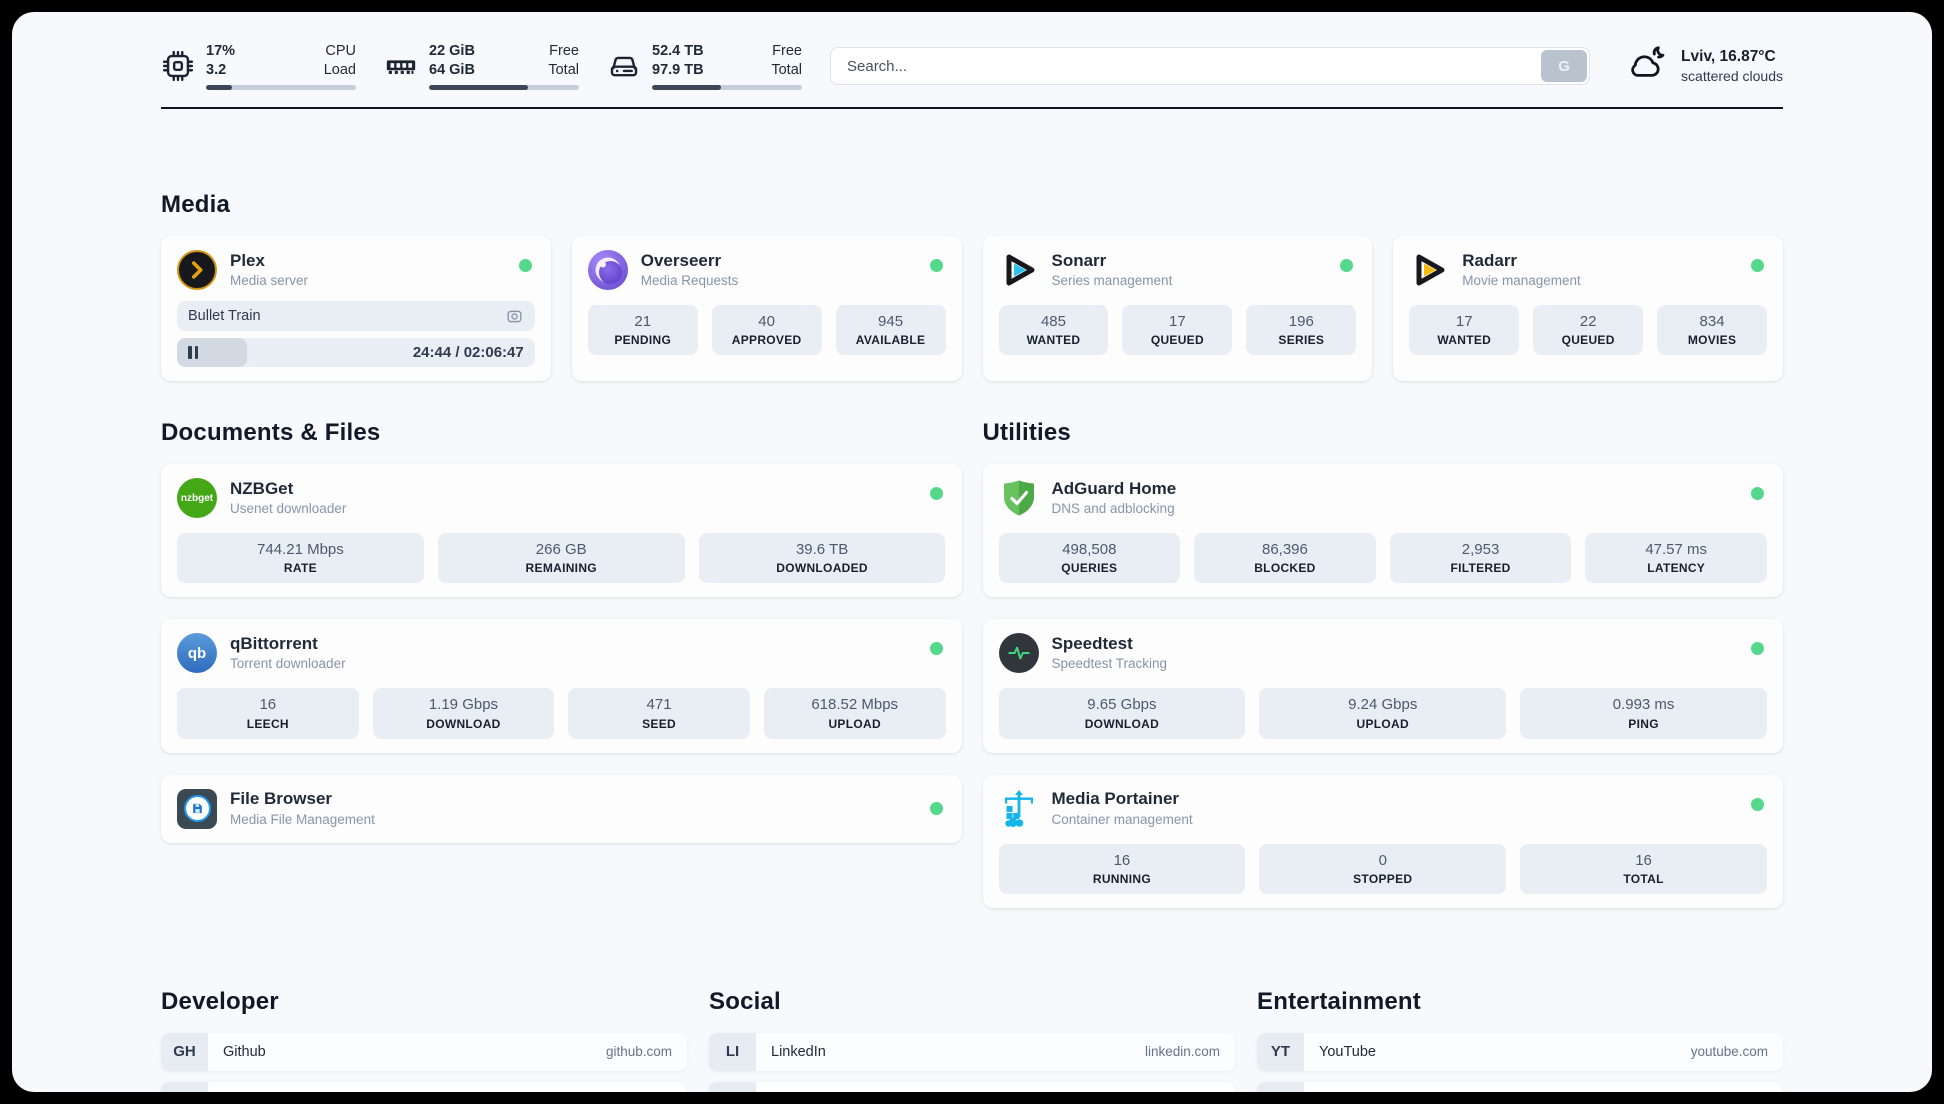 This screenshot has height=1104, width=1944. What do you see at coordinates (1122, 713) in the screenshot?
I see `stat-download: 9.65 Gbps DOWNLOAD` at bounding box center [1122, 713].